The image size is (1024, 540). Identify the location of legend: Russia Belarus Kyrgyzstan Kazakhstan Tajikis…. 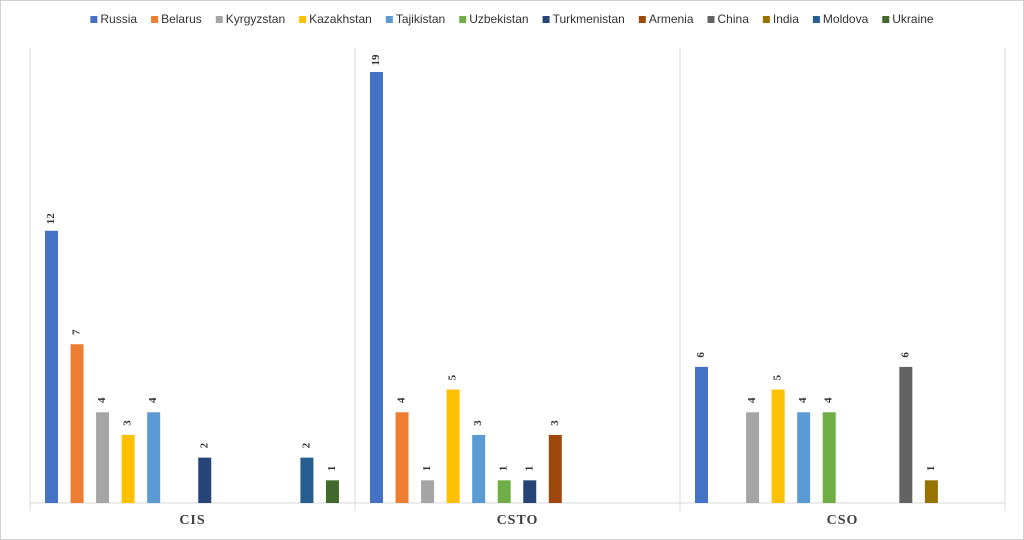
(512, 19).